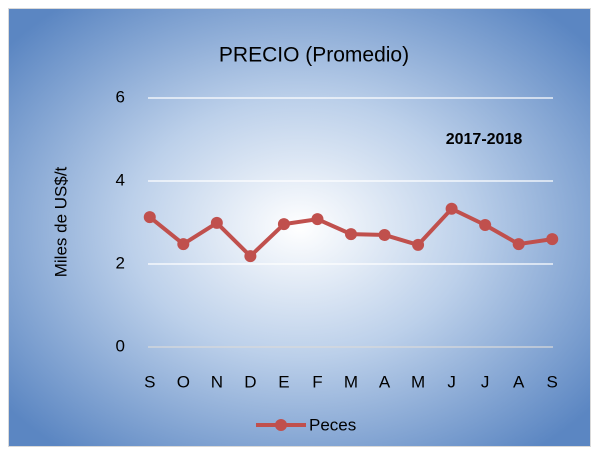  What do you see at coordinates (183, 381) in the screenshot?
I see `x-tick-label: O` at bounding box center [183, 381].